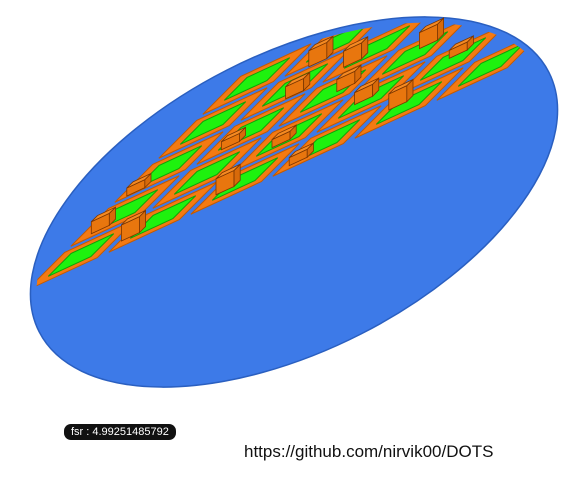  I want to click on repo-url-text: https://github.com/nirvik00/DOTS, so click(369, 451).